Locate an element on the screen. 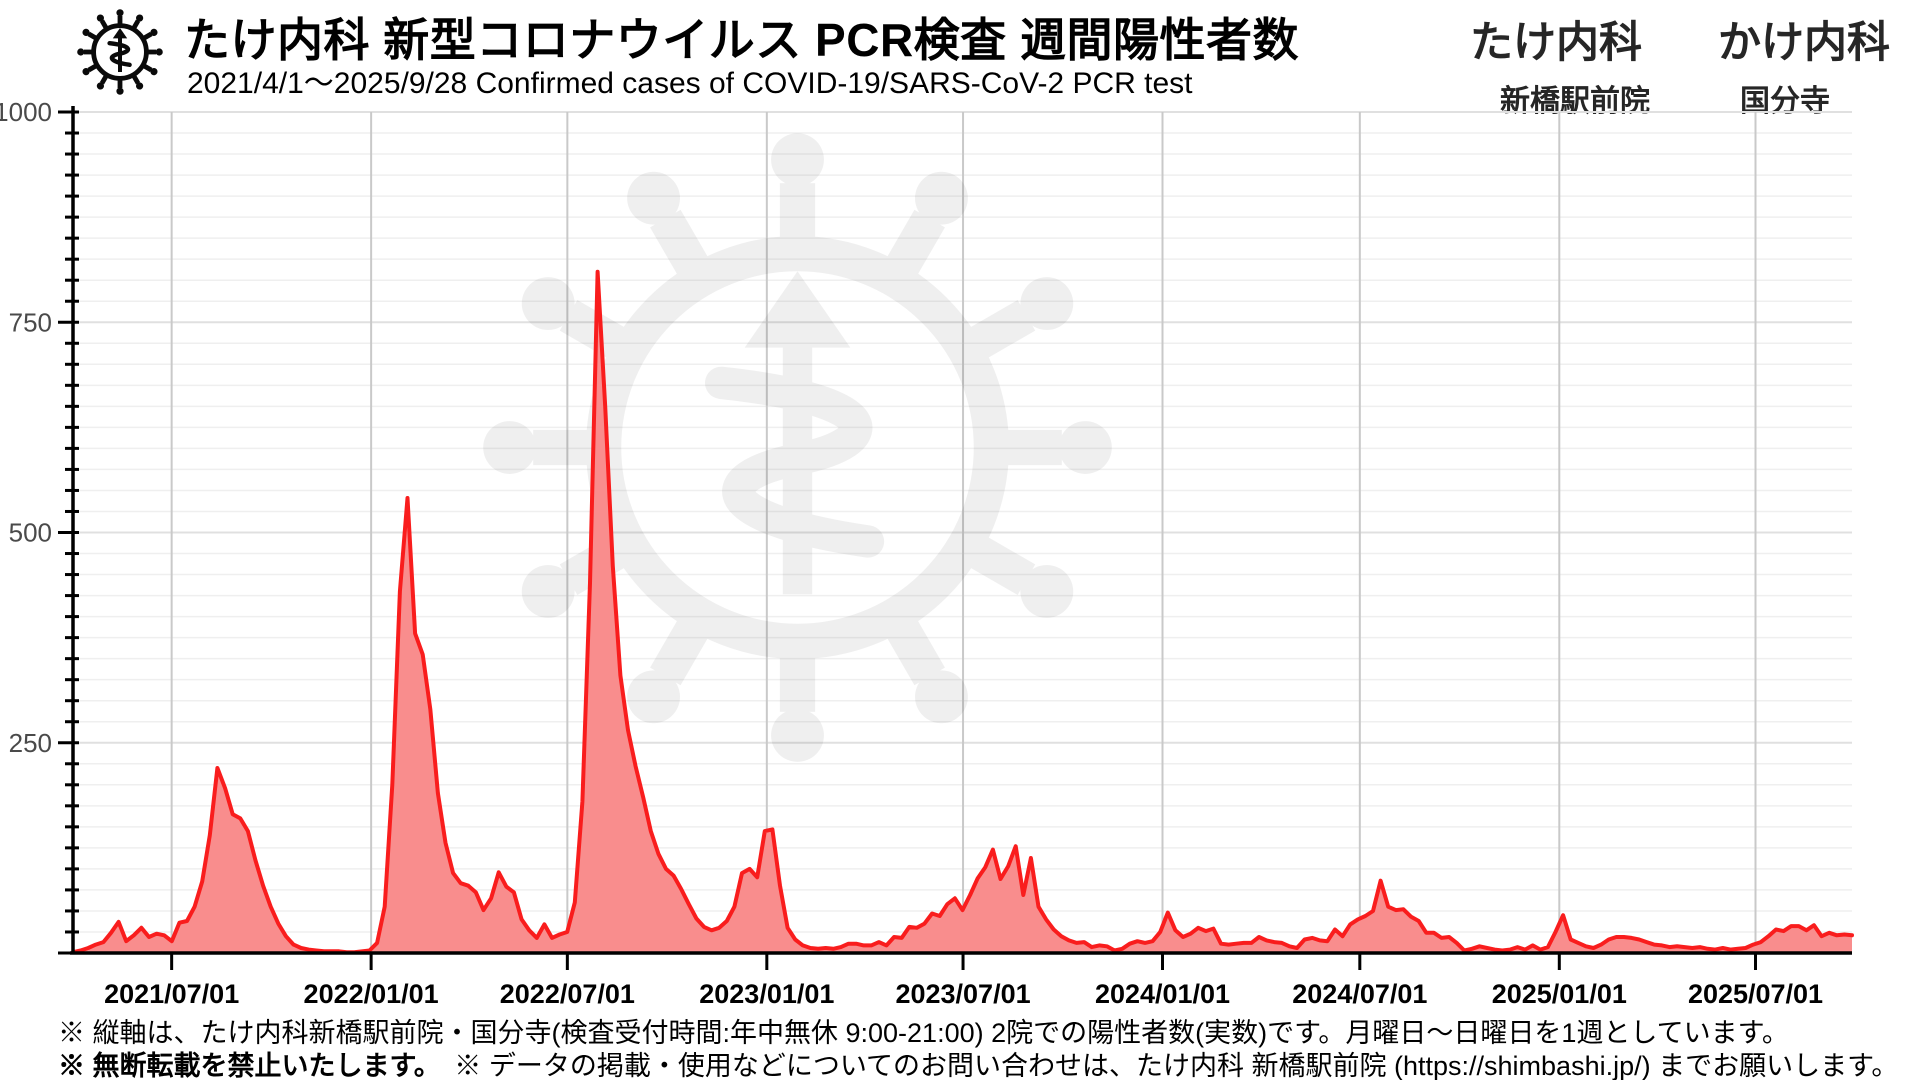 Image resolution: width=1920 pixels, height=1080 pixels. page-title: たけ内科 新型コロナウイルス PCR検査 週間陽性者数 is located at coordinates (741, 40).